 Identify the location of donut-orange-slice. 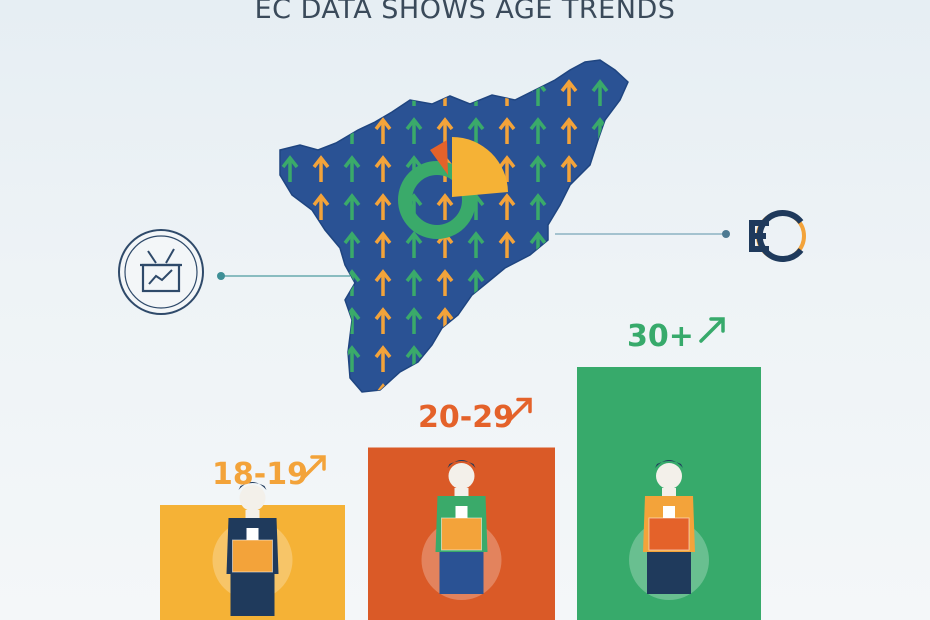
(439, 157).